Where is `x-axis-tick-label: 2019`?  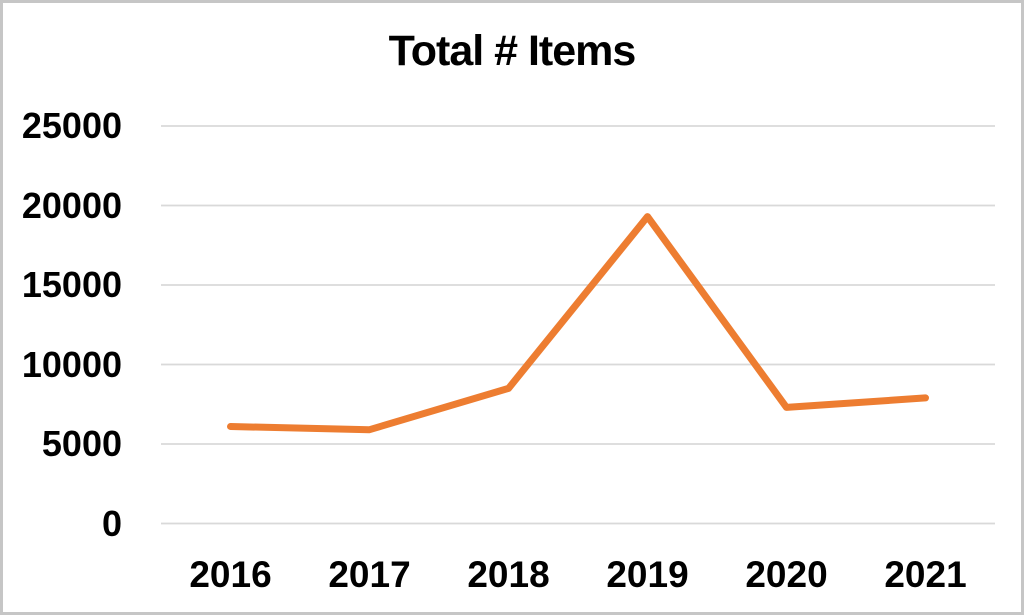
x-axis-tick-label: 2019 is located at coordinates (647, 574).